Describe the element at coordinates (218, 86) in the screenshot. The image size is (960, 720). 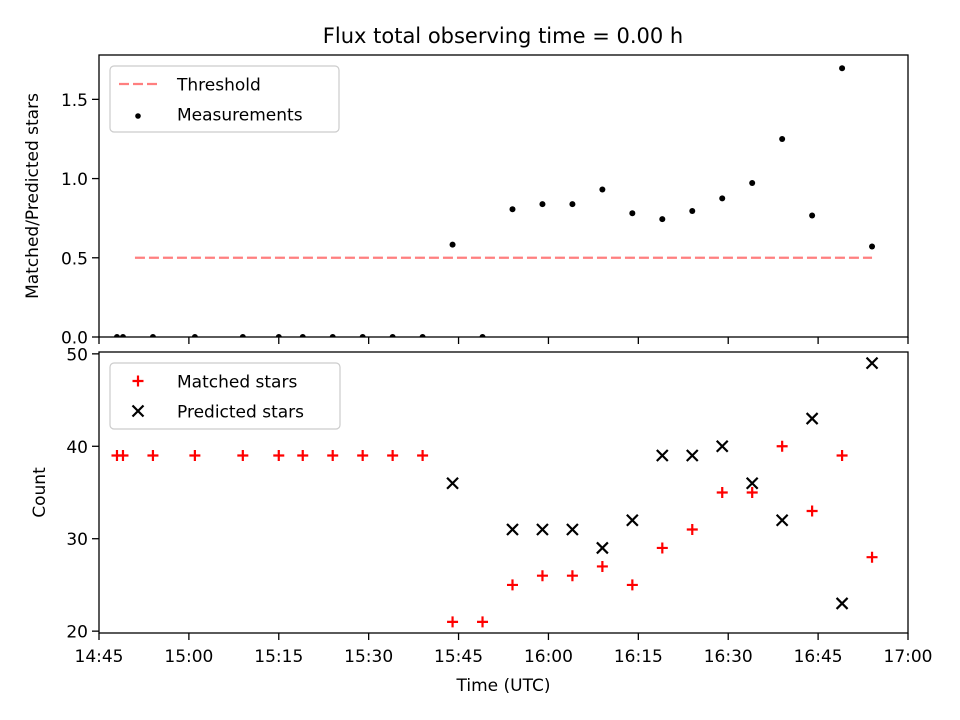
I see `legend-label: Threshold` at that location.